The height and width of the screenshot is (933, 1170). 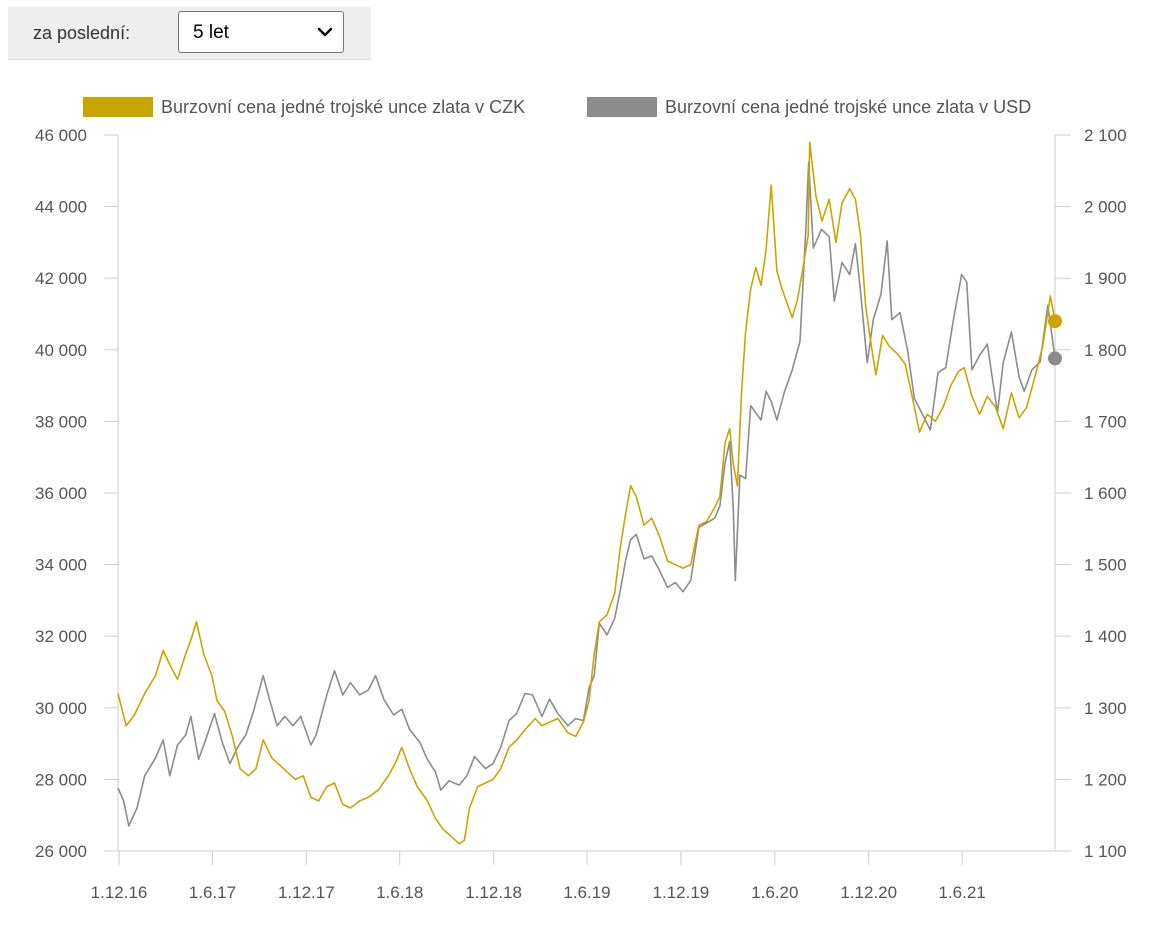 I want to click on period-filter-bar: za poslední: 5 let, so click(x=189, y=33).